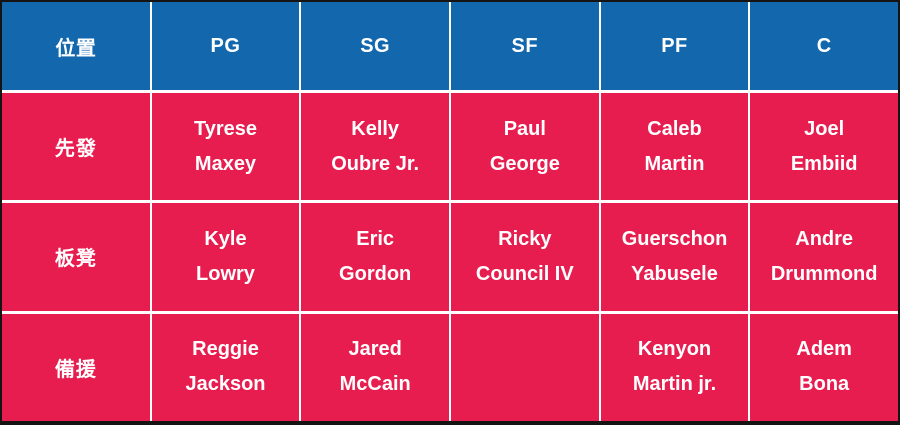  I want to click on player-first-name: Guerschon, so click(674, 238).